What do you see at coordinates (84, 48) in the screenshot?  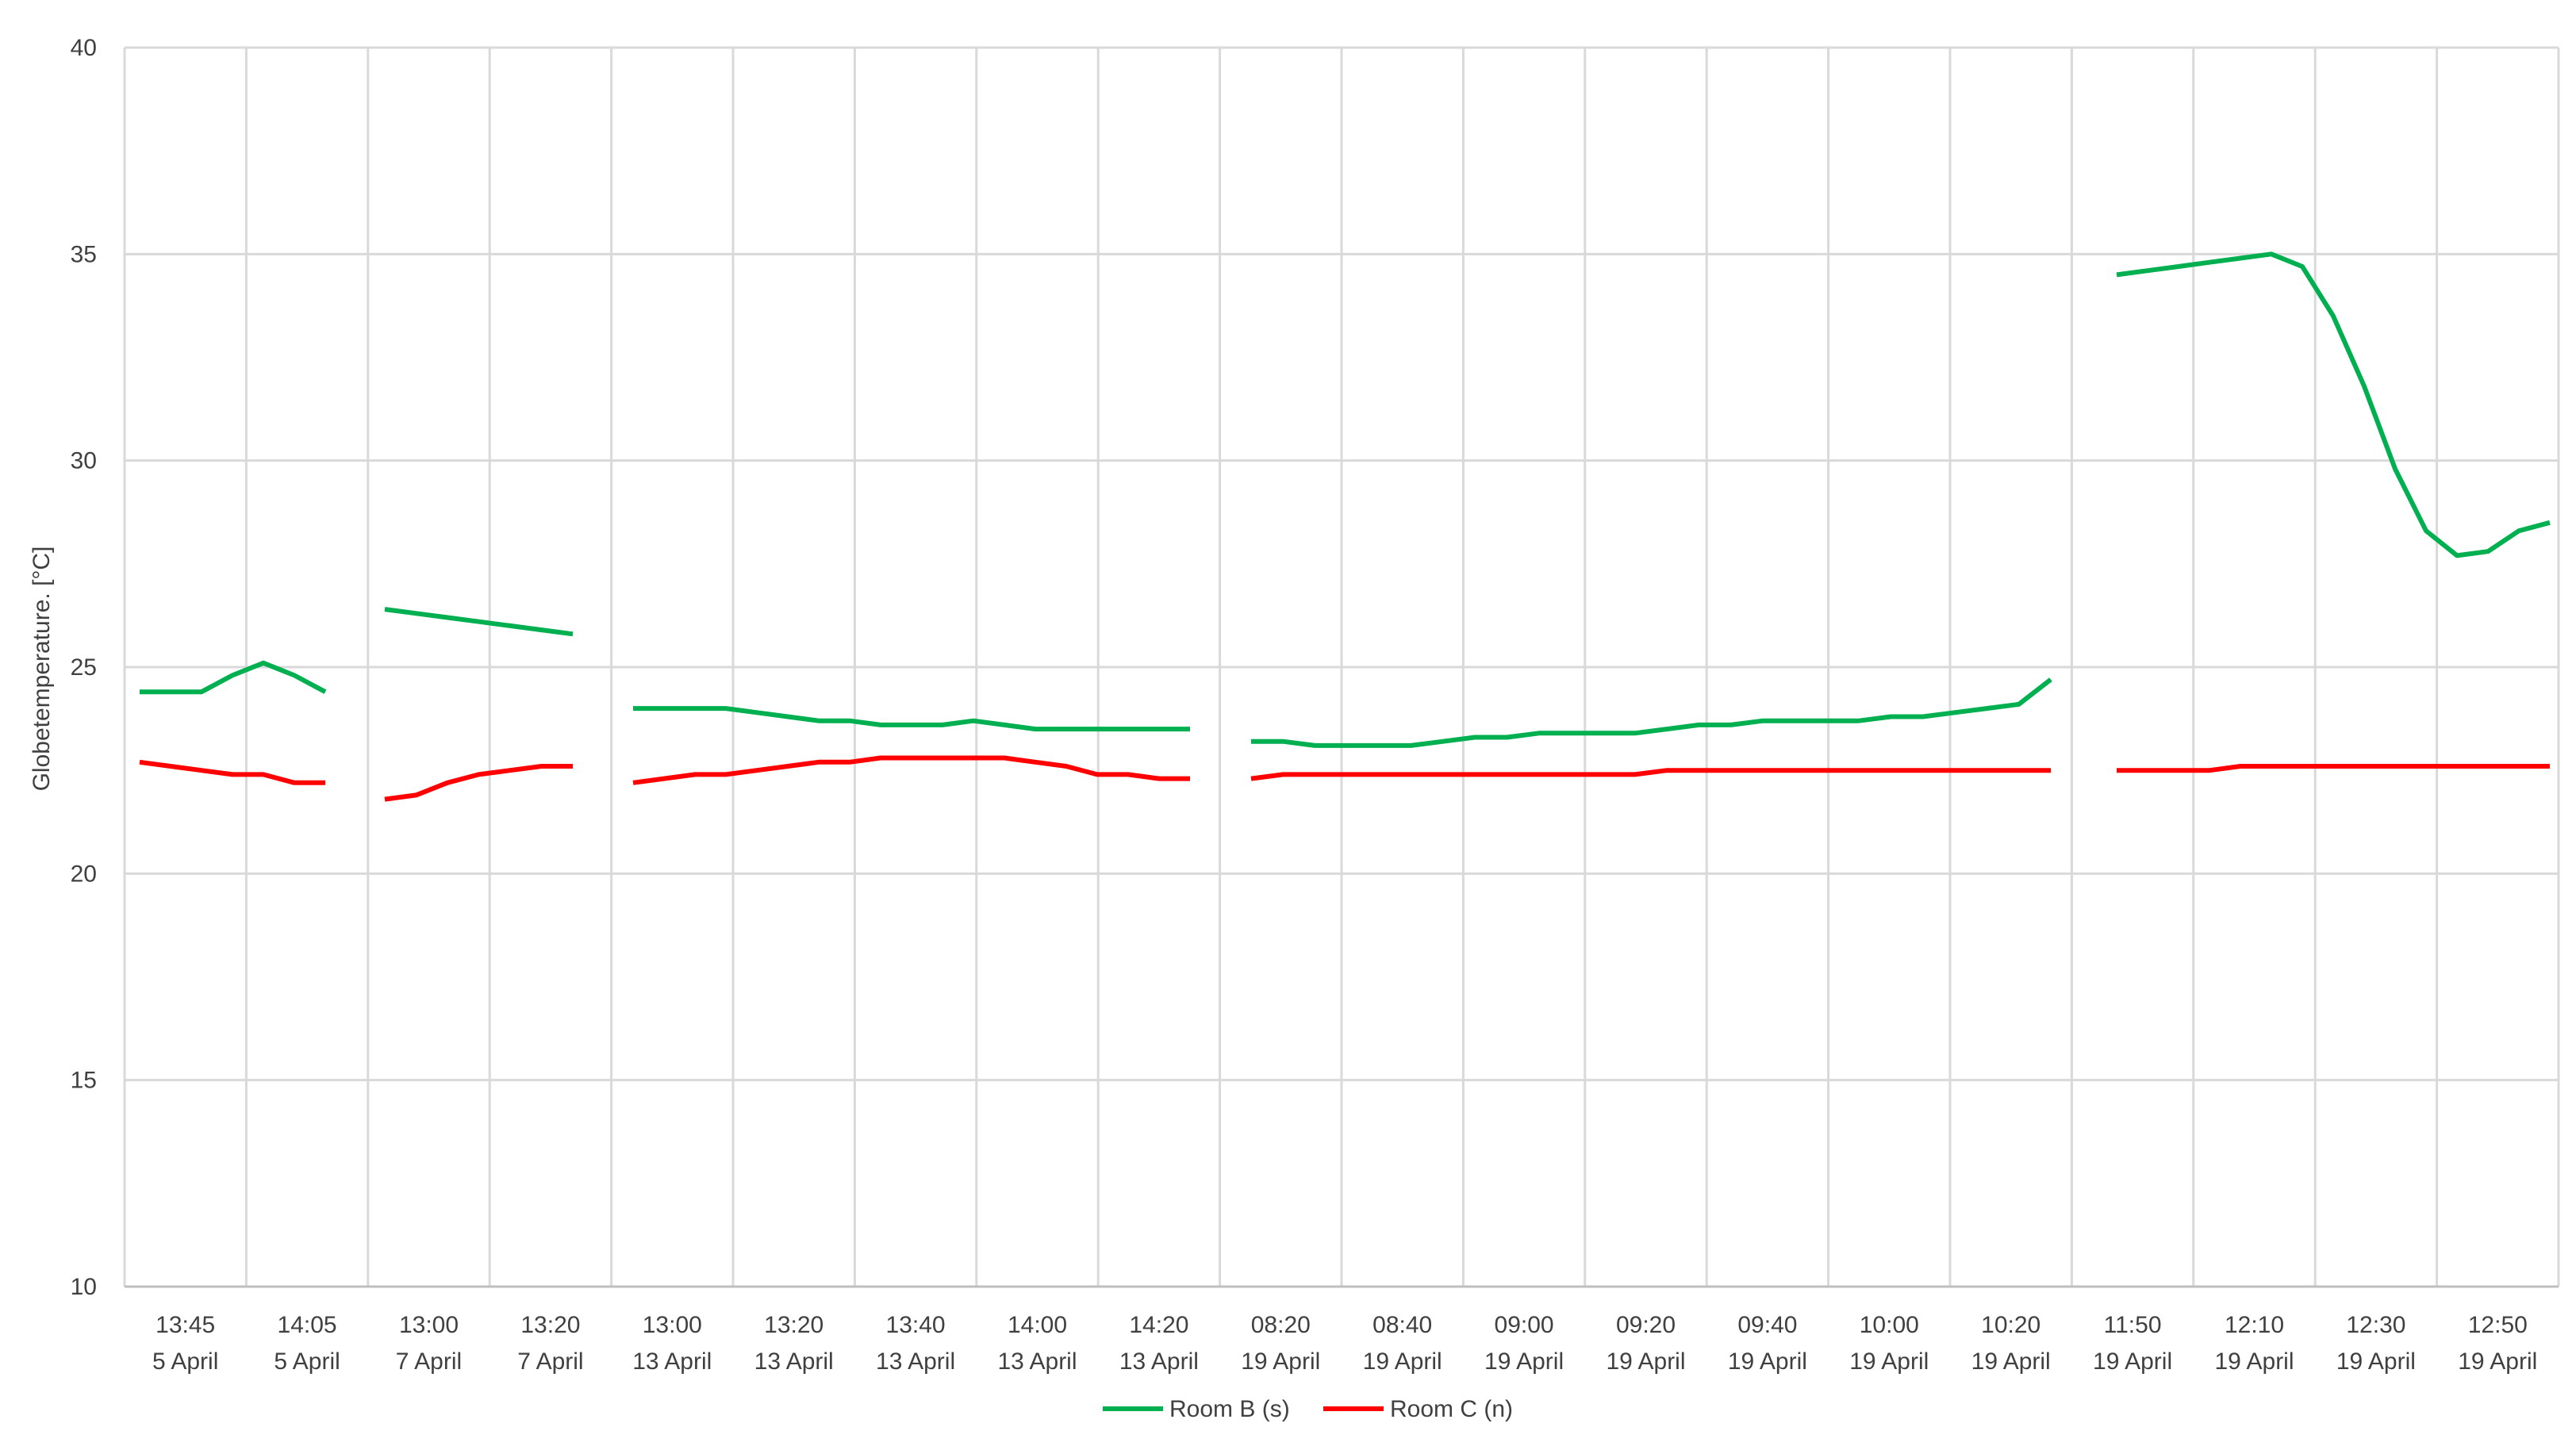 I see `y-tick-label: 40` at bounding box center [84, 48].